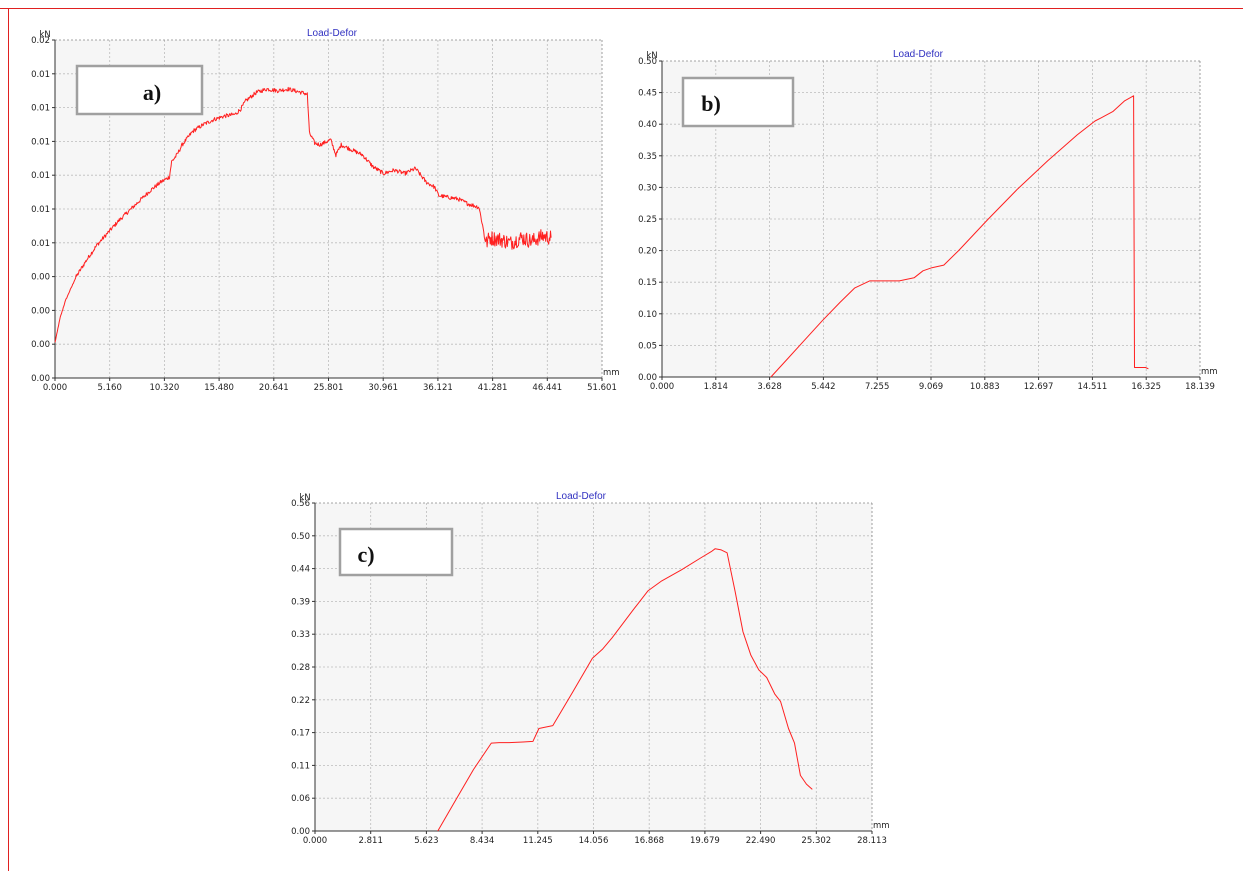  Describe the element at coordinates (877, 387) in the screenshot. I see `x-tick-label: 7.255` at that location.